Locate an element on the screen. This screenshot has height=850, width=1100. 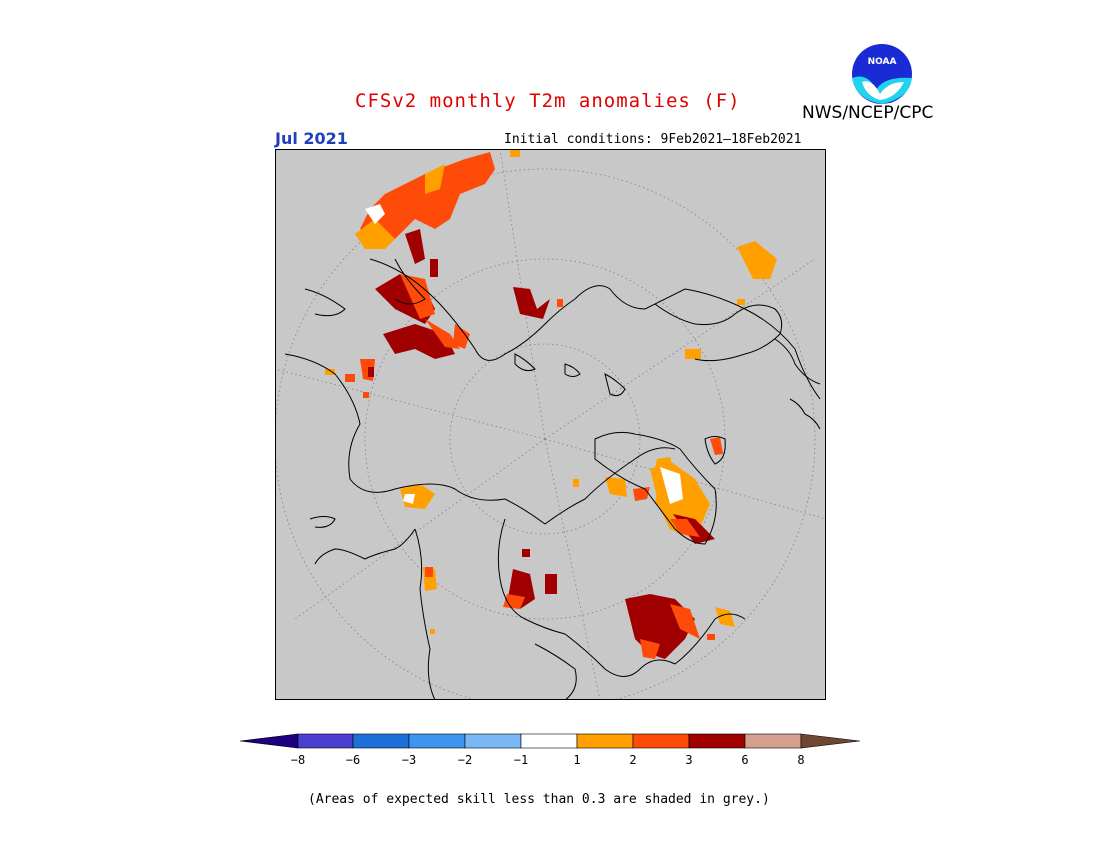
legend-swatch-neg6-neg3 is located at coordinates (381, 741).